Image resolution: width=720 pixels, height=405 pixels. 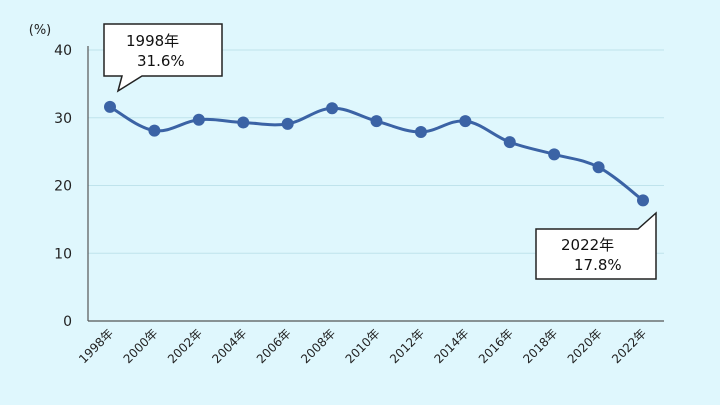 I want to click on callout-start-year: 1998年, so click(x=152, y=41).